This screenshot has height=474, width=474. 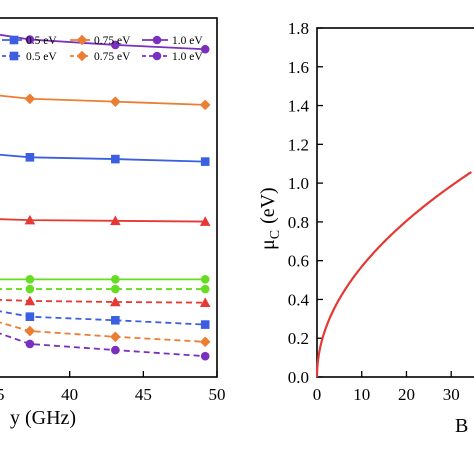 I want to click on y-tick-label: 1.6, so click(x=298, y=67).